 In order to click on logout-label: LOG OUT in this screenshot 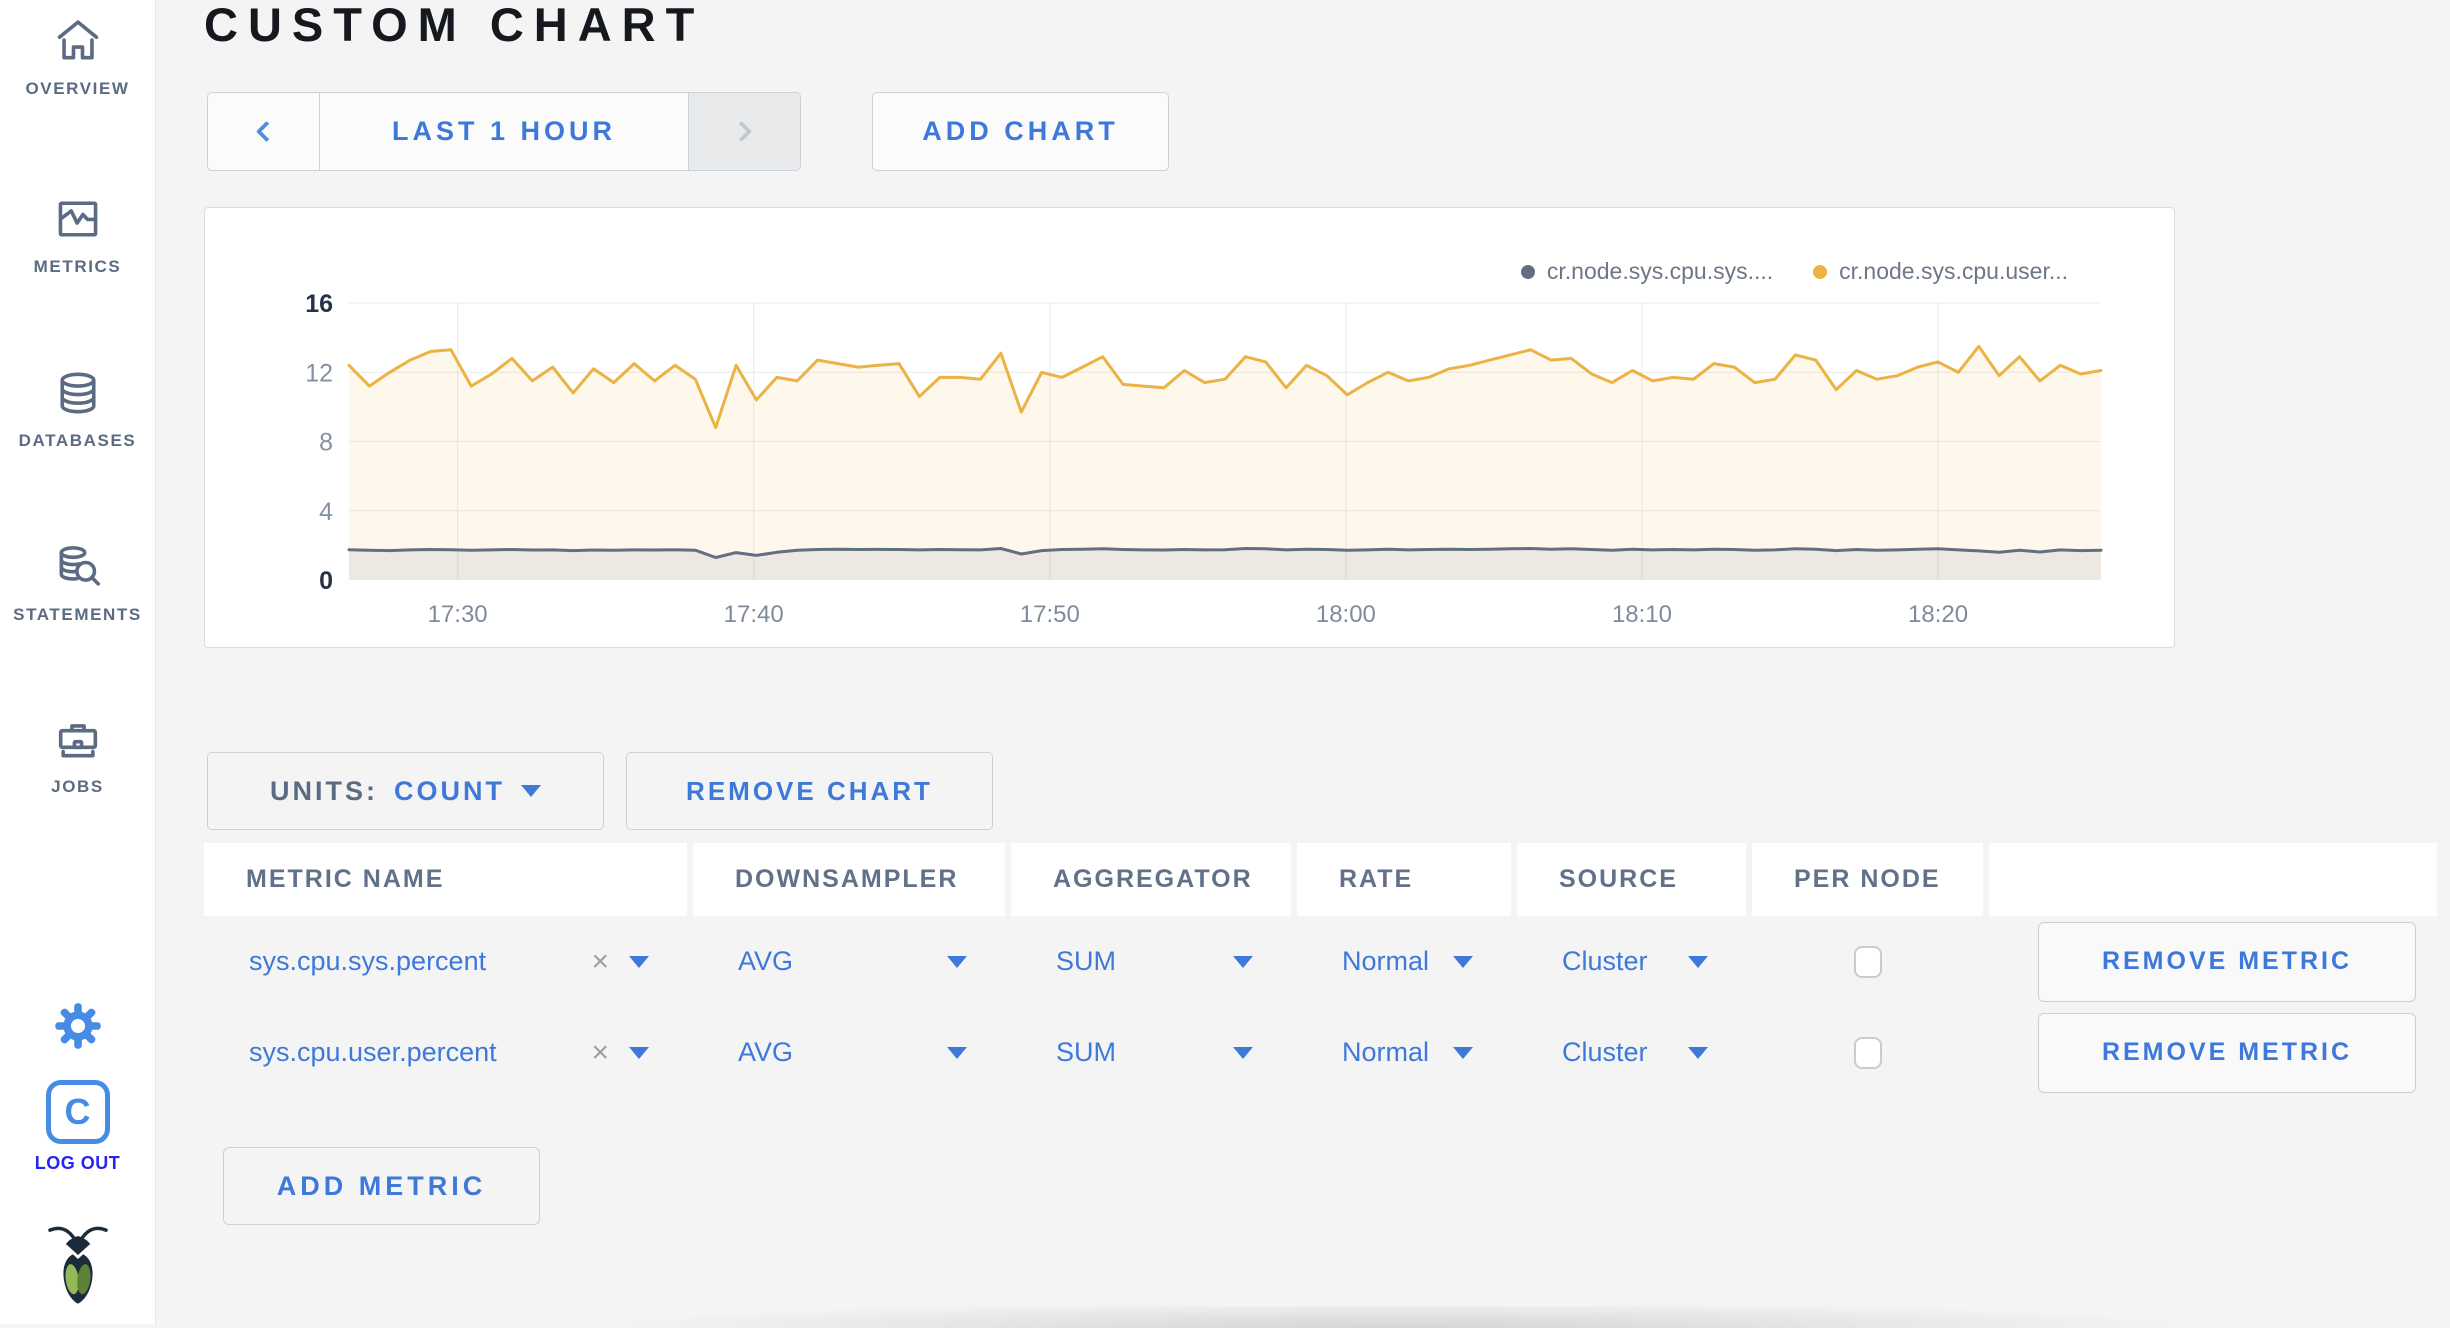, I will do `click(77, 1163)`.